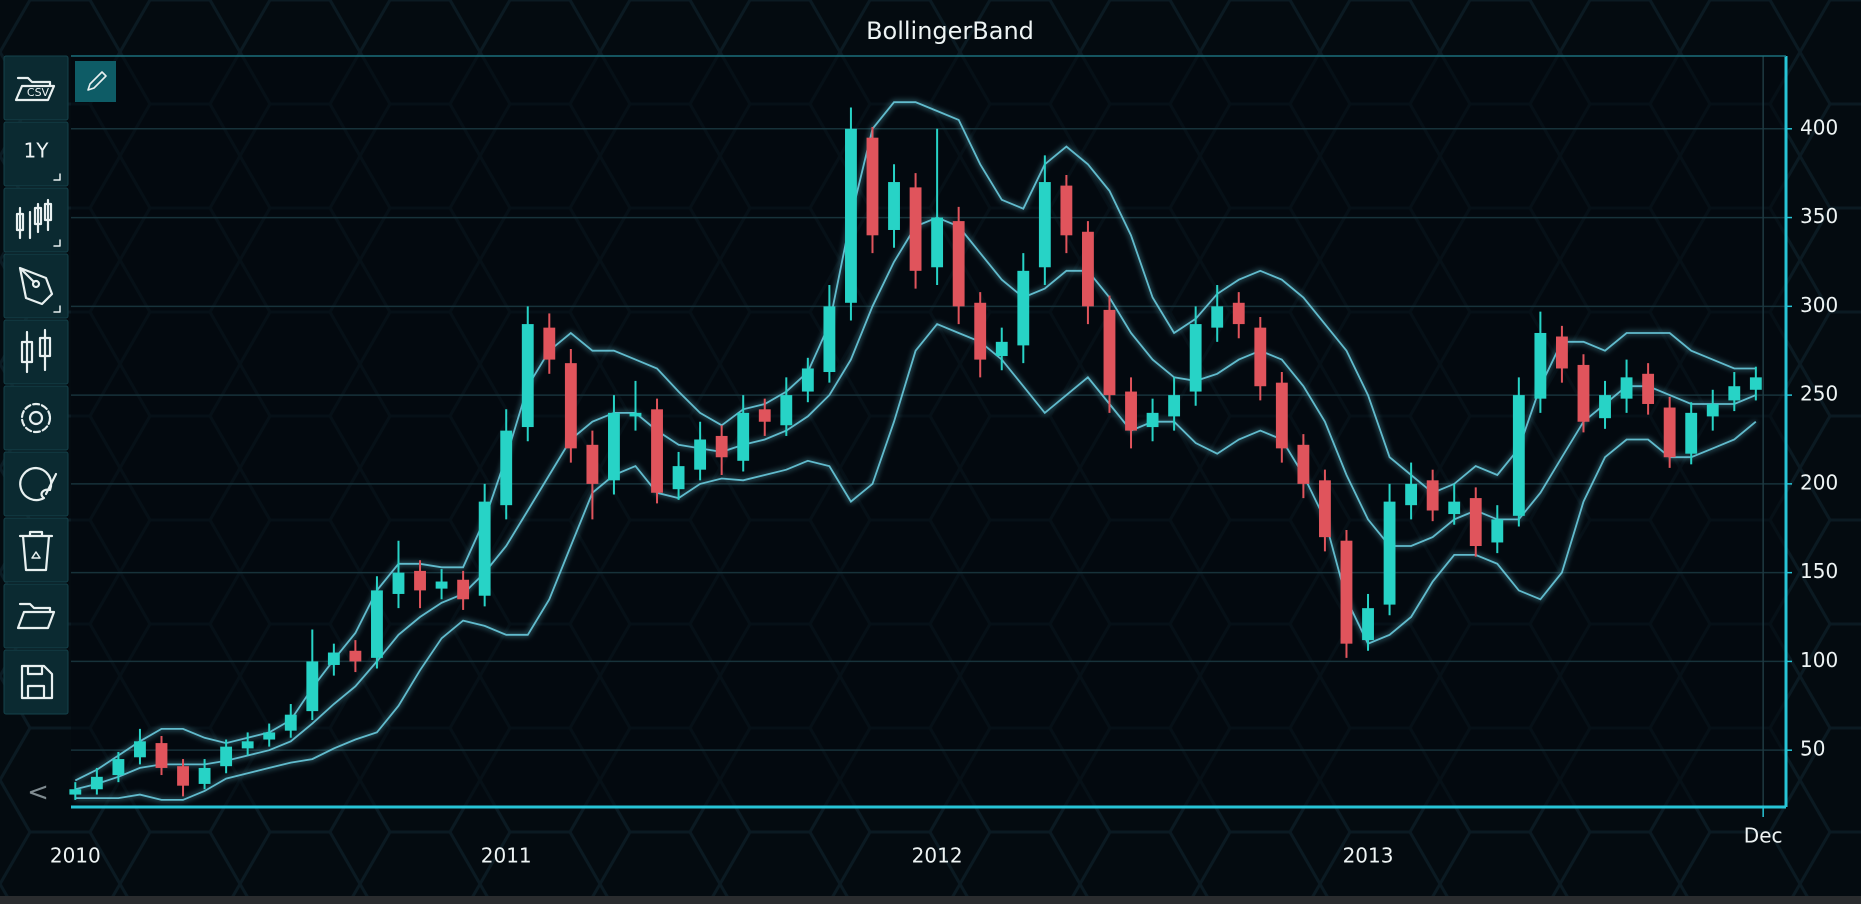  Describe the element at coordinates (1812, 749) in the screenshot. I see `y-tick-label: 50` at that location.